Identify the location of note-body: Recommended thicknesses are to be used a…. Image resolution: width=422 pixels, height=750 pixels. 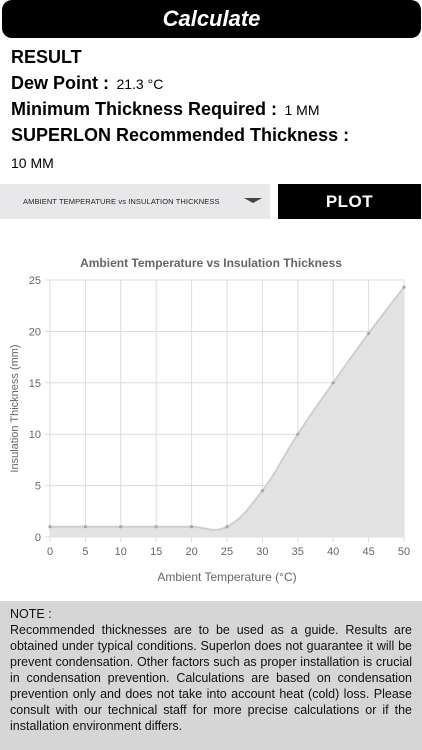
(211, 678).